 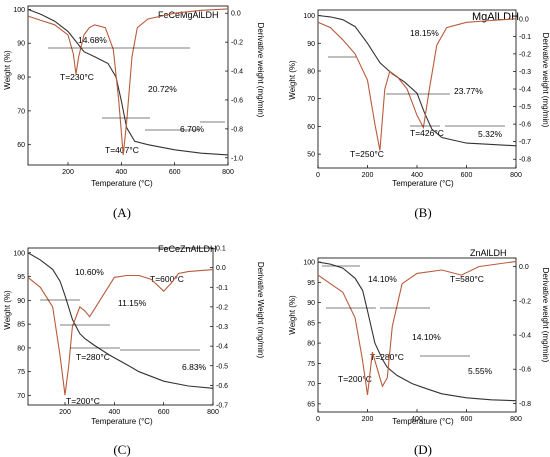 I want to click on annotation: 11.15%, so click(x=132, y=303).